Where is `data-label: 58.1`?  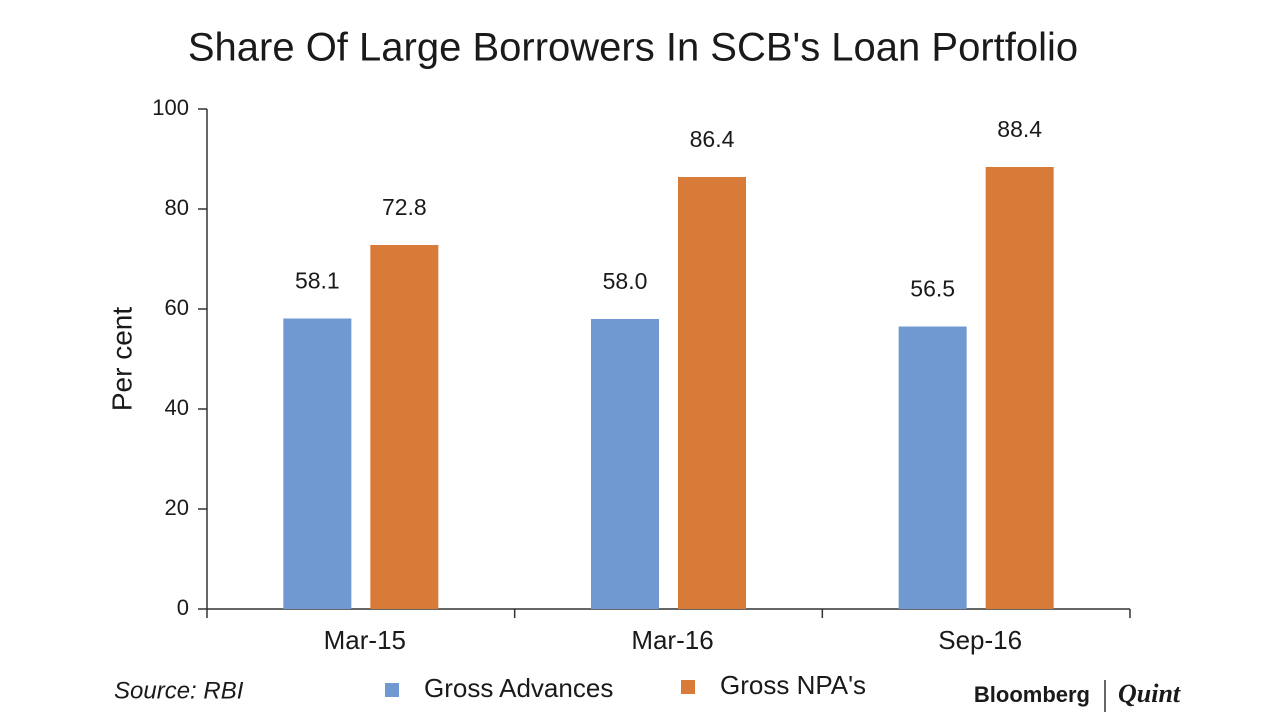 data-label: 58.1 is located at coordinates (317, 281).